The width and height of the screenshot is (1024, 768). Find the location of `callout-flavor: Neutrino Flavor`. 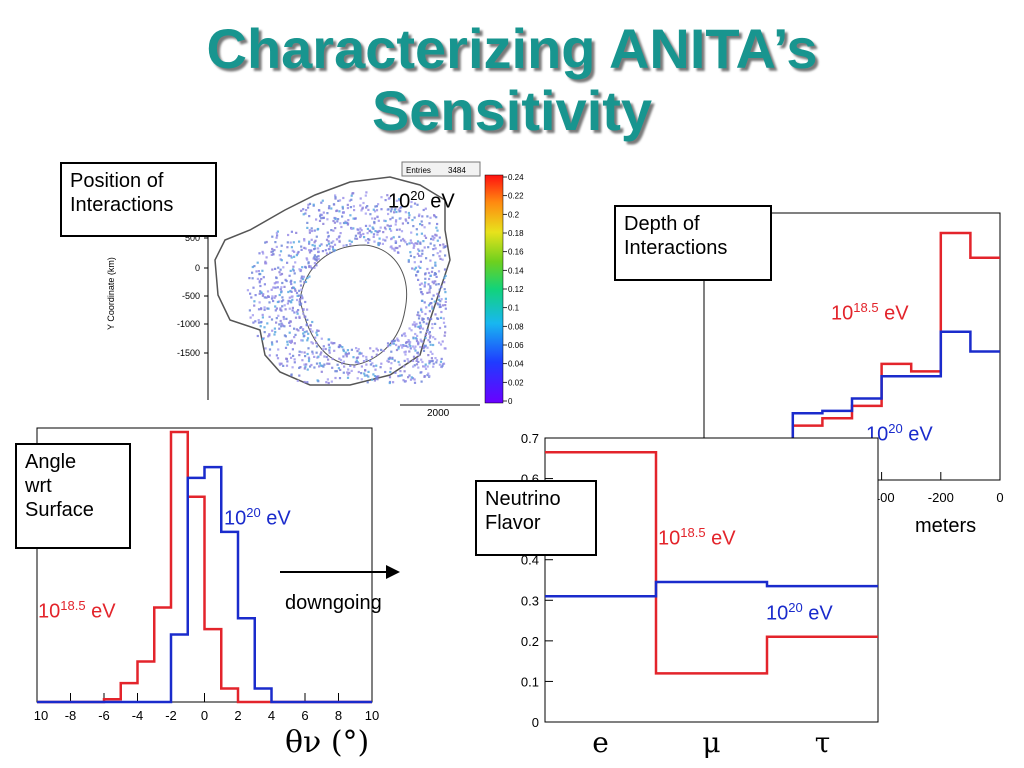

callout-flavor: Neutrino Flavor is located at coordinates (536, 518).